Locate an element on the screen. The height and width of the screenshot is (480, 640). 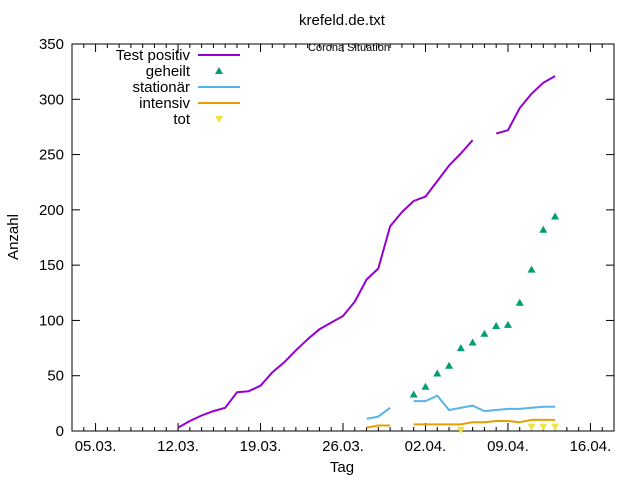
chart-subtitle: Corona Situation is located at coordinates (349, 48).